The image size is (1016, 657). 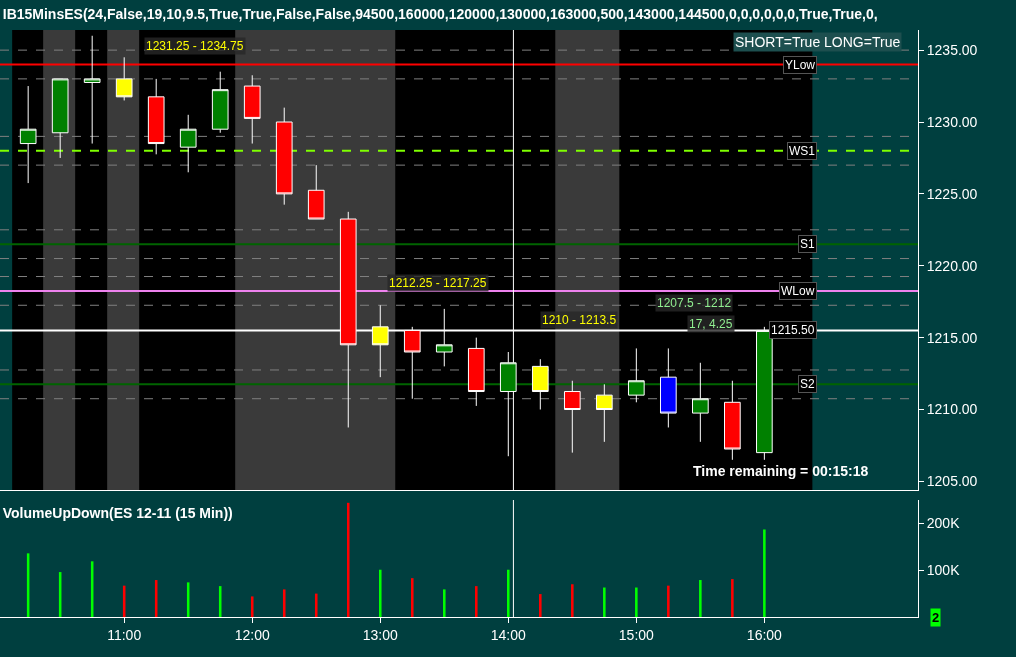 I want to click on annotation: 1210 - 1213.5, so click(x=579, y=320).